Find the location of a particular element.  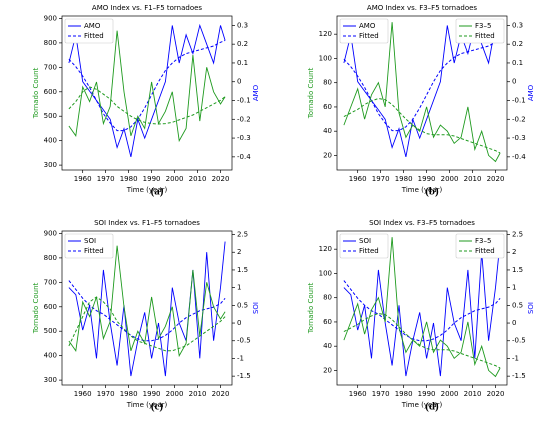

panel-label: (d) is located at coordinates (432, 407).